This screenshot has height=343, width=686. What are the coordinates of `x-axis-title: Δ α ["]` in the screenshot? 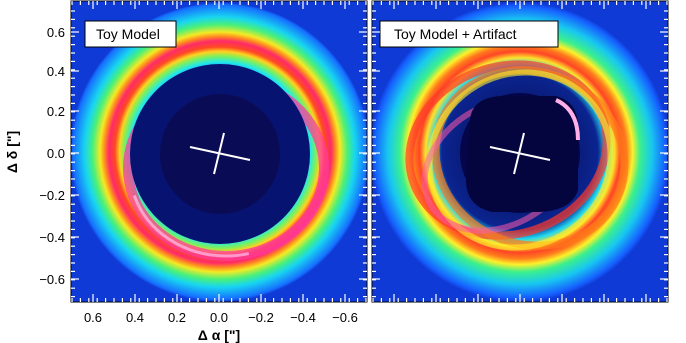 It's located at (219, 335).